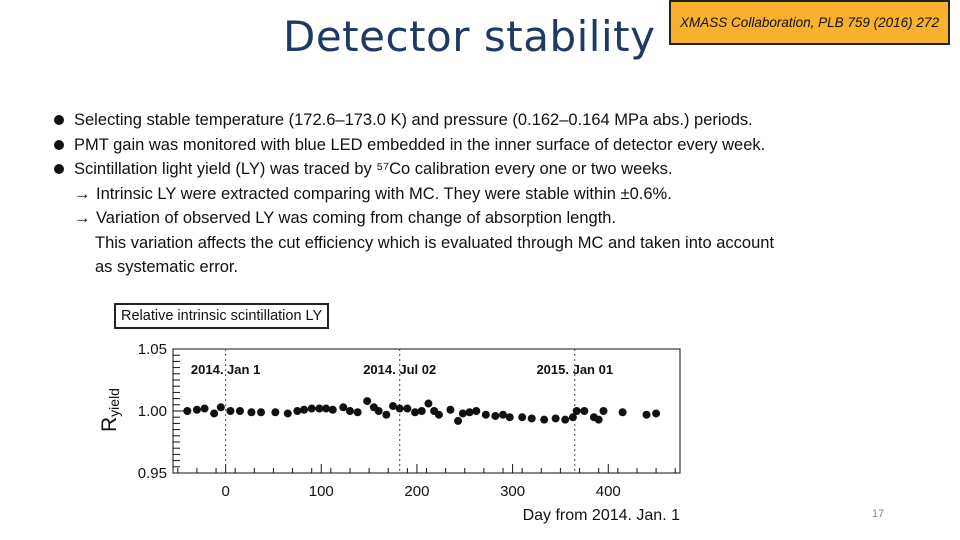 The width and height of the screenshot is (960, 540). I want to click on chart-caption: Relative intrinsic scintillation LY, so click(222, 316).